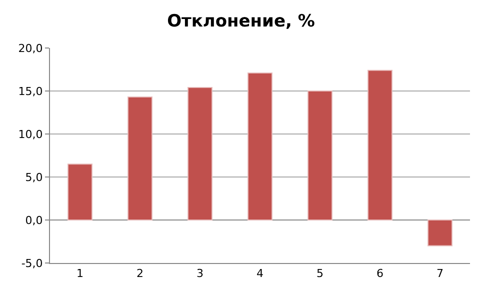  Describe the element at coordinates (30, 134) in the screenshot. I see `y-tick-label: 10,0` at that location.